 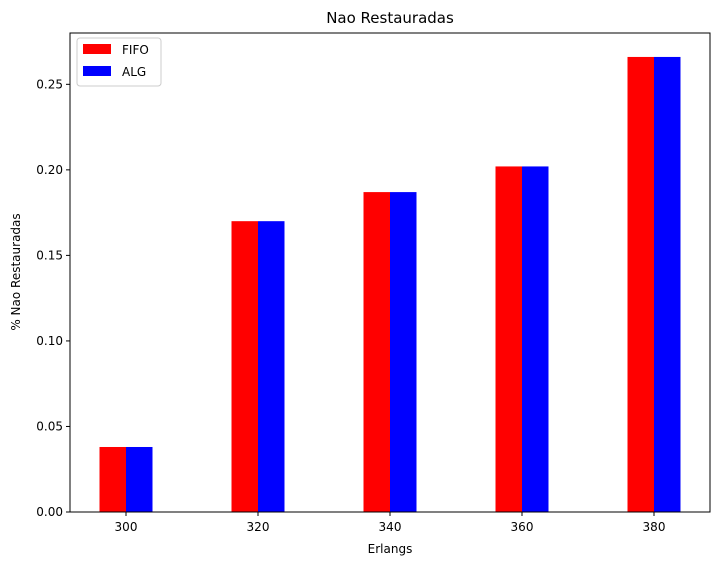 What do you see at coordinates (49, 341) in the screenshot?
I see `y-tick-label: 0.10` at bounding box center [49, 341].